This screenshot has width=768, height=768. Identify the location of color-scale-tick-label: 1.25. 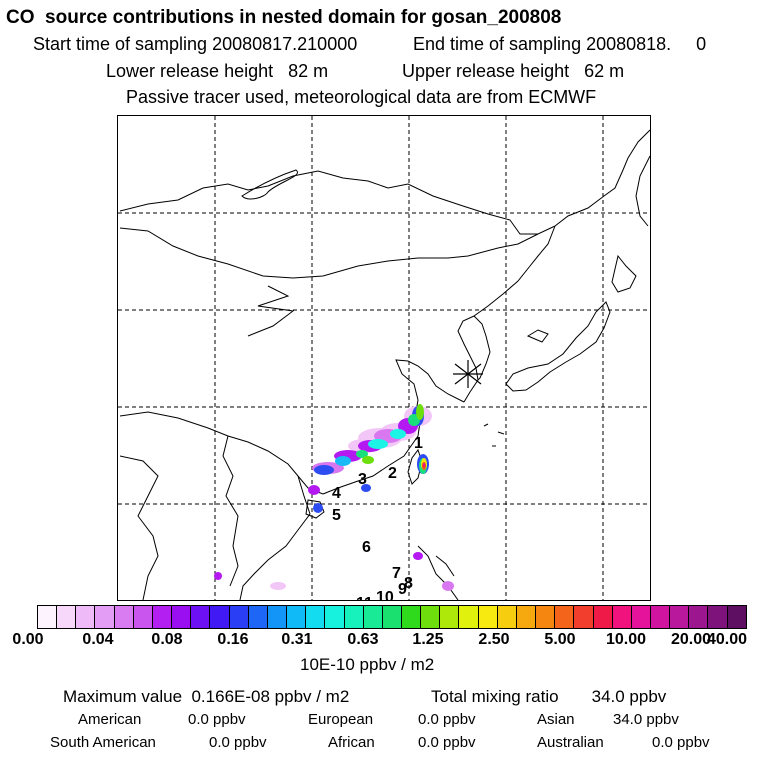
(428, 639).